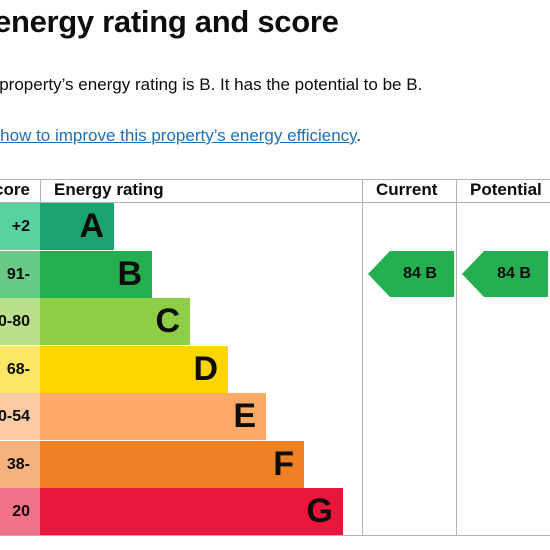  Describe the element at coordinates (283, 463) in the screenshot. I see `rating-letter-f: F` at that location.